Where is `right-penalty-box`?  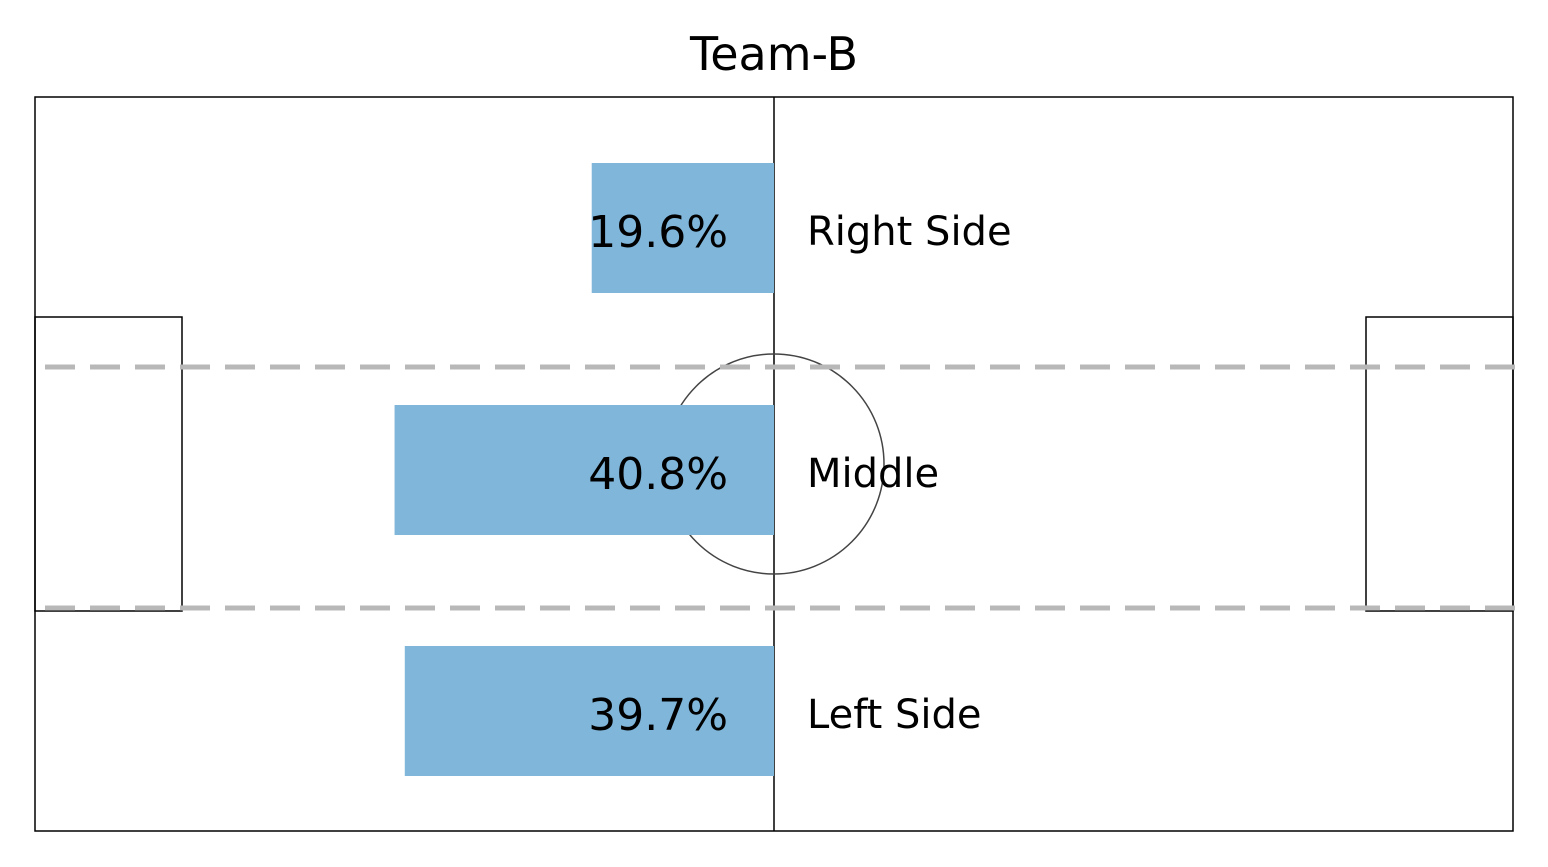
right-penalty-box is located at coordinates (1439, 464).